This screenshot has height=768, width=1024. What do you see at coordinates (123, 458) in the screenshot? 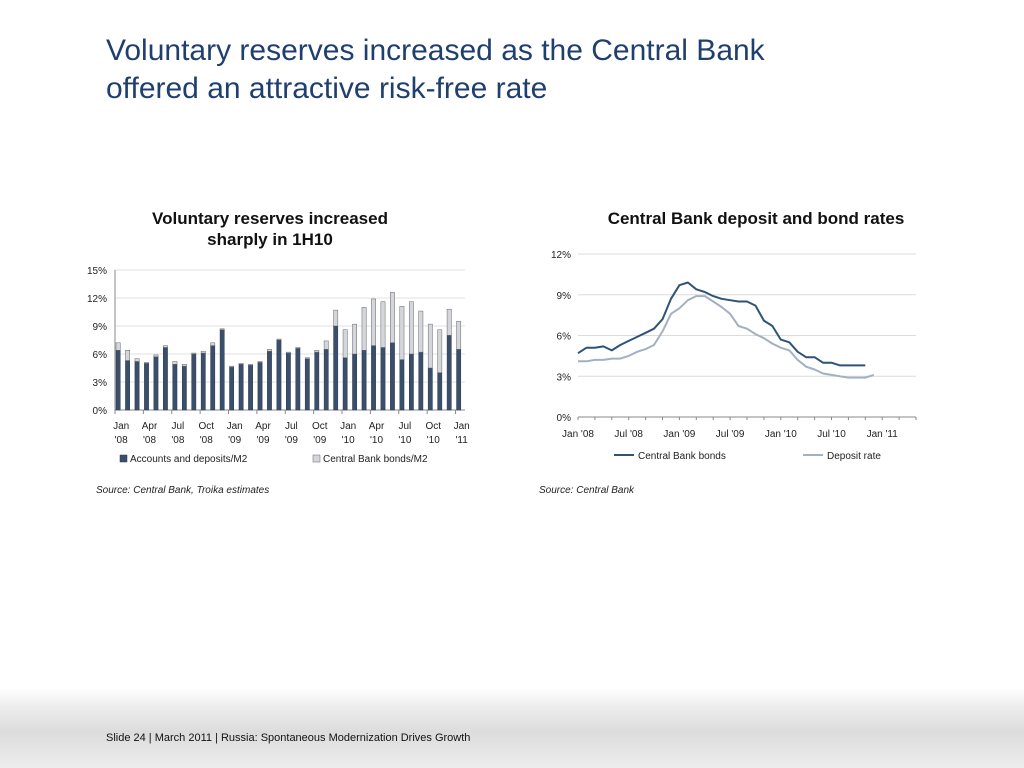
I see `legend-swatch-accounts` at bounding box center [123, 458].